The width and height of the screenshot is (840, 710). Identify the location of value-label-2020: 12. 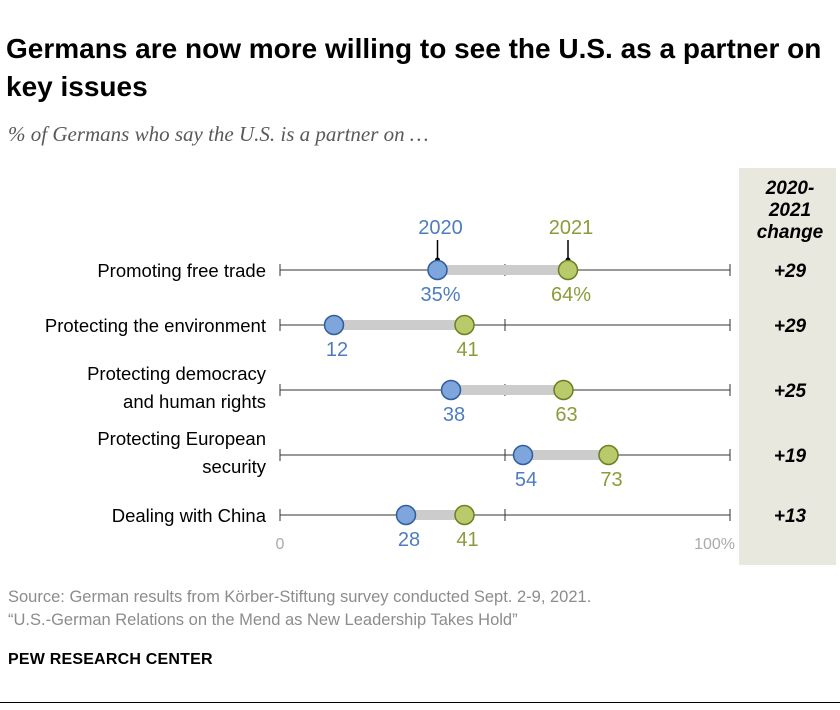
(337, 350).